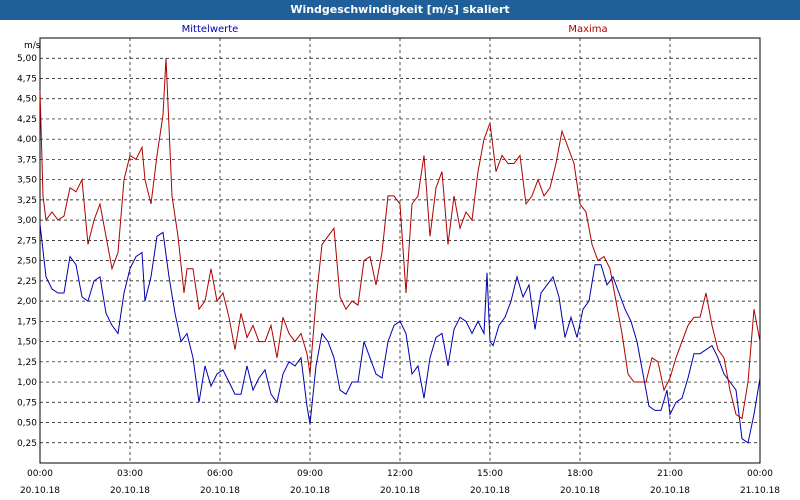  Describe the element at coordinates (220, 491) in the screenshot. I see `x-tick-date-2: 20.10.18` at that location.